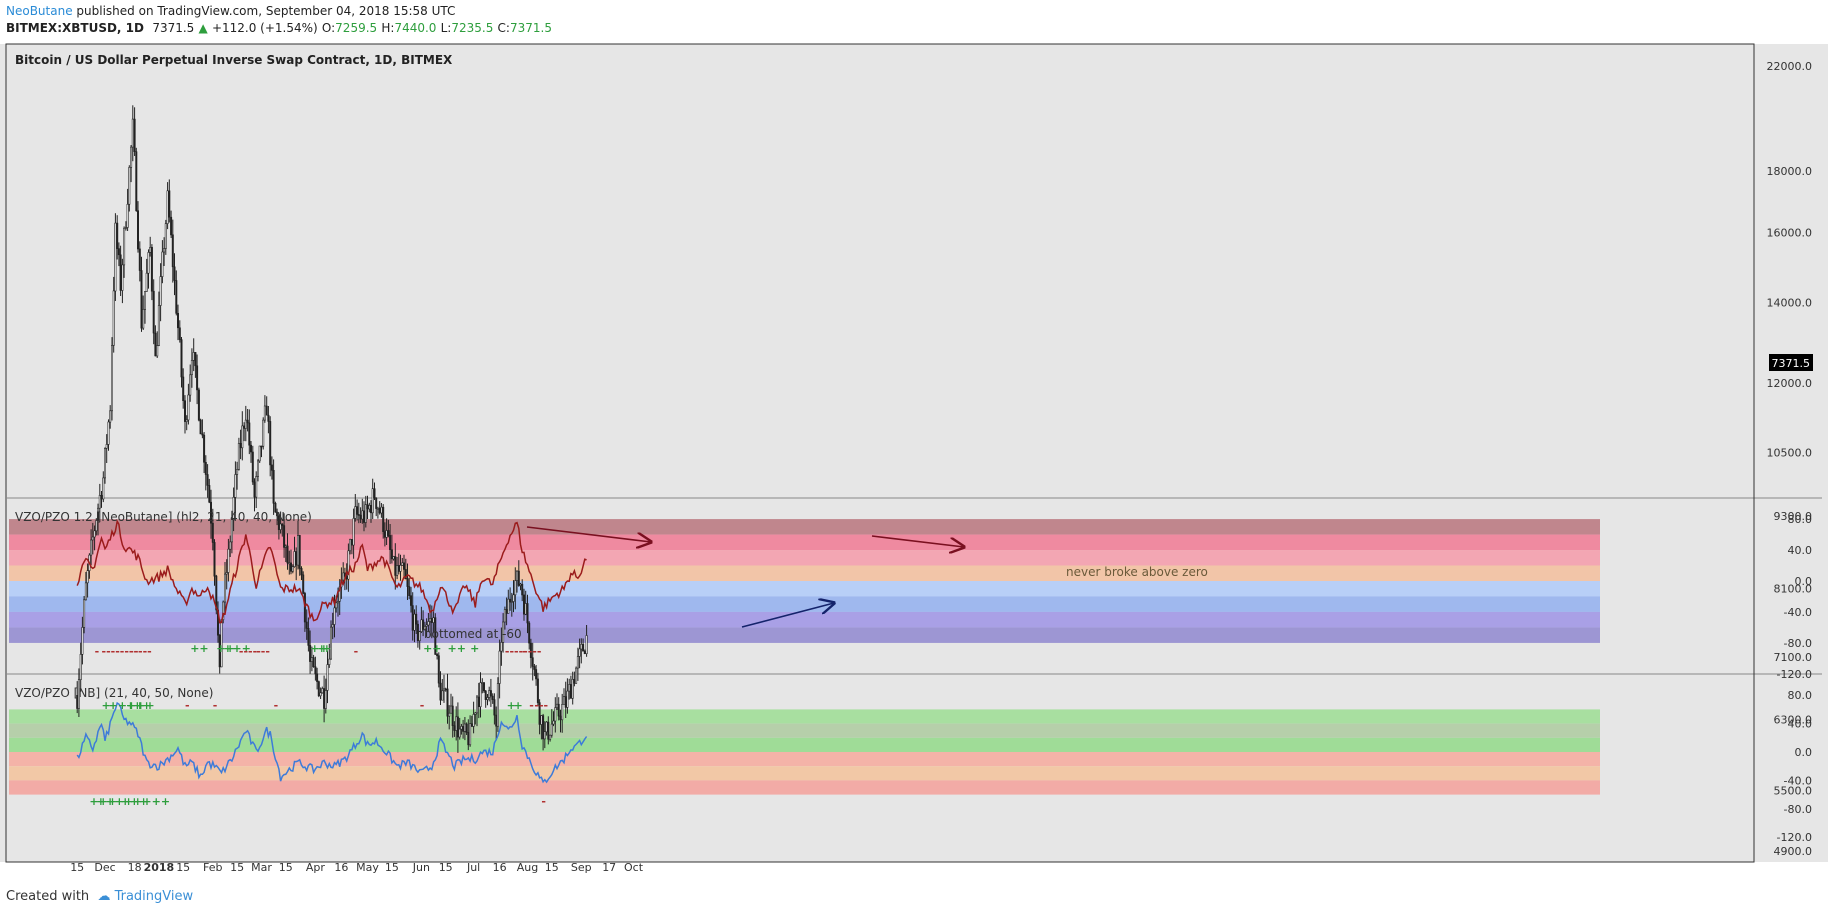 Image resolution: width=1828 pixels, height=914 pixels. I want to click on pzo-tick-label: -120.0, so click(1794, 674).